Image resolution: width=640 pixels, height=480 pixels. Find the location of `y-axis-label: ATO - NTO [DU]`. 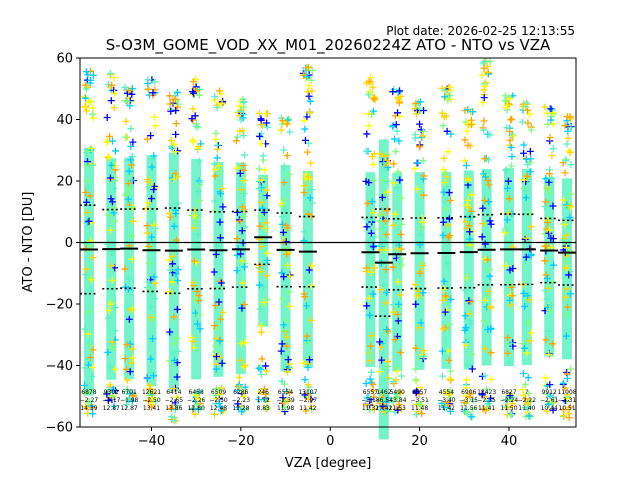

y-axis-label: ATO - NTO [DU] is located at coordinates (28, 242).